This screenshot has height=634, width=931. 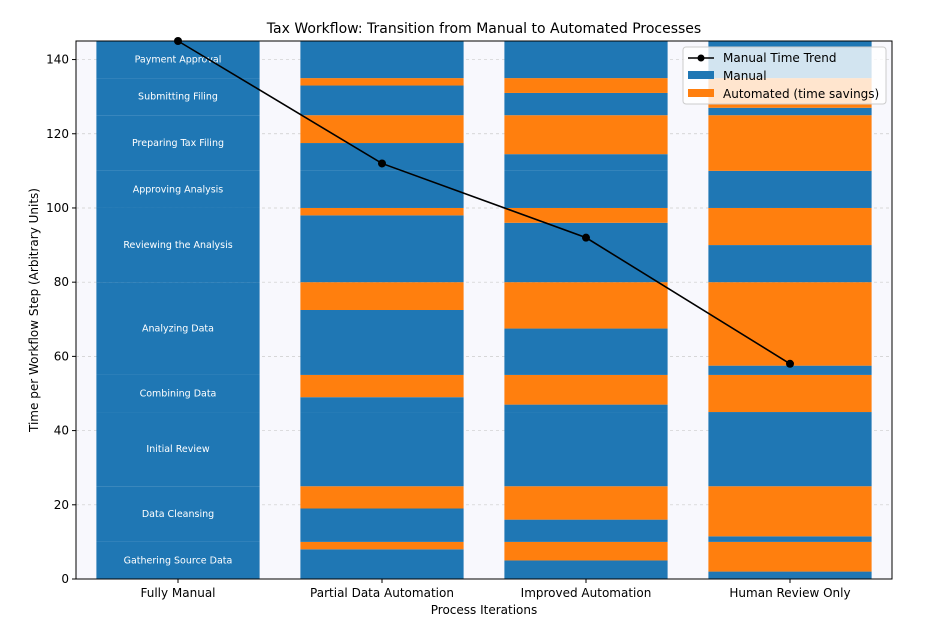 I want to click on y-tick-label: 60, so click(x=61, y=356).